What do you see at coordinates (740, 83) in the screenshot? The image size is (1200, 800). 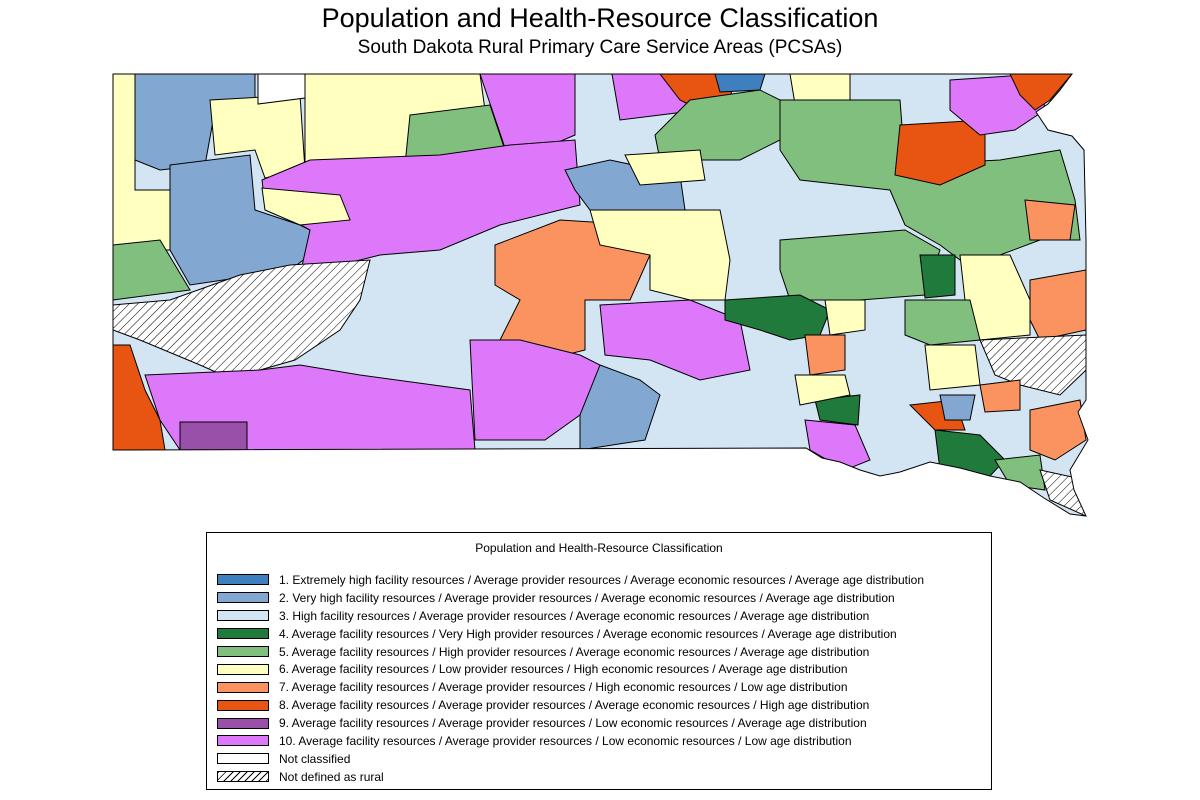 I see `region-north-blue-dark` at bounding box center [740, 83].